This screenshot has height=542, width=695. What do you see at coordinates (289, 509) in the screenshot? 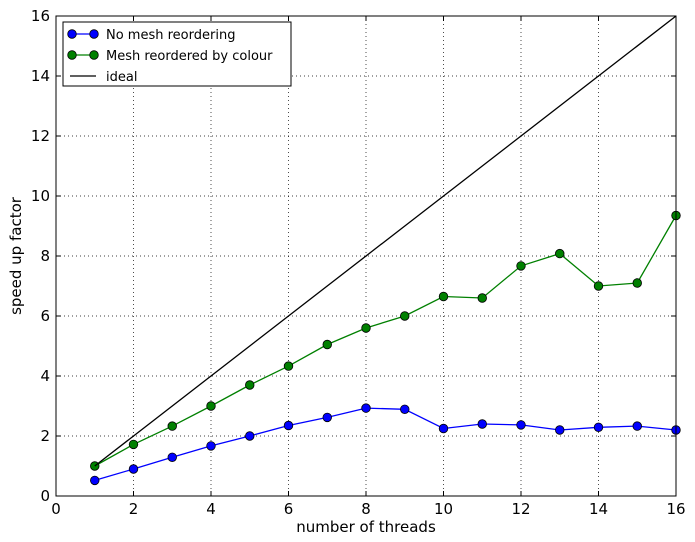
I see `x-tick-label: 6` at bounding box center [289, 509].